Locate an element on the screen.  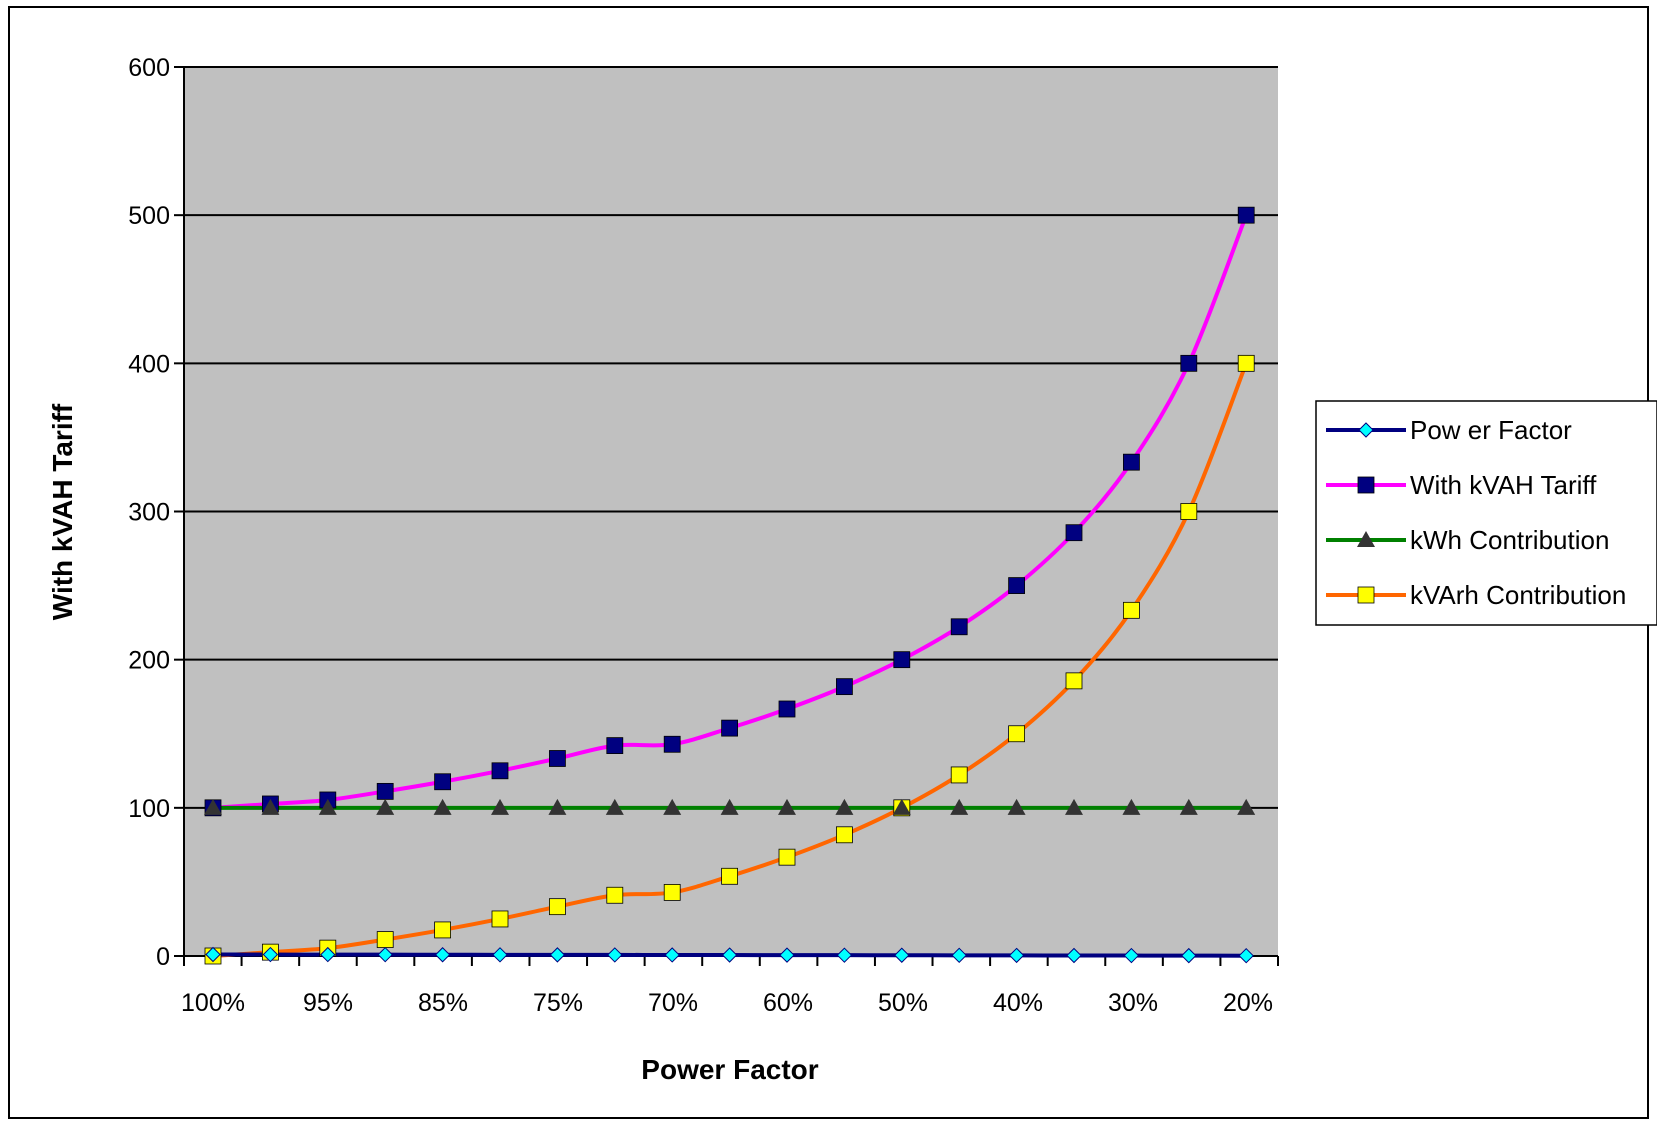
x-tick-label: 95% is located at coordinates (328, 1003).